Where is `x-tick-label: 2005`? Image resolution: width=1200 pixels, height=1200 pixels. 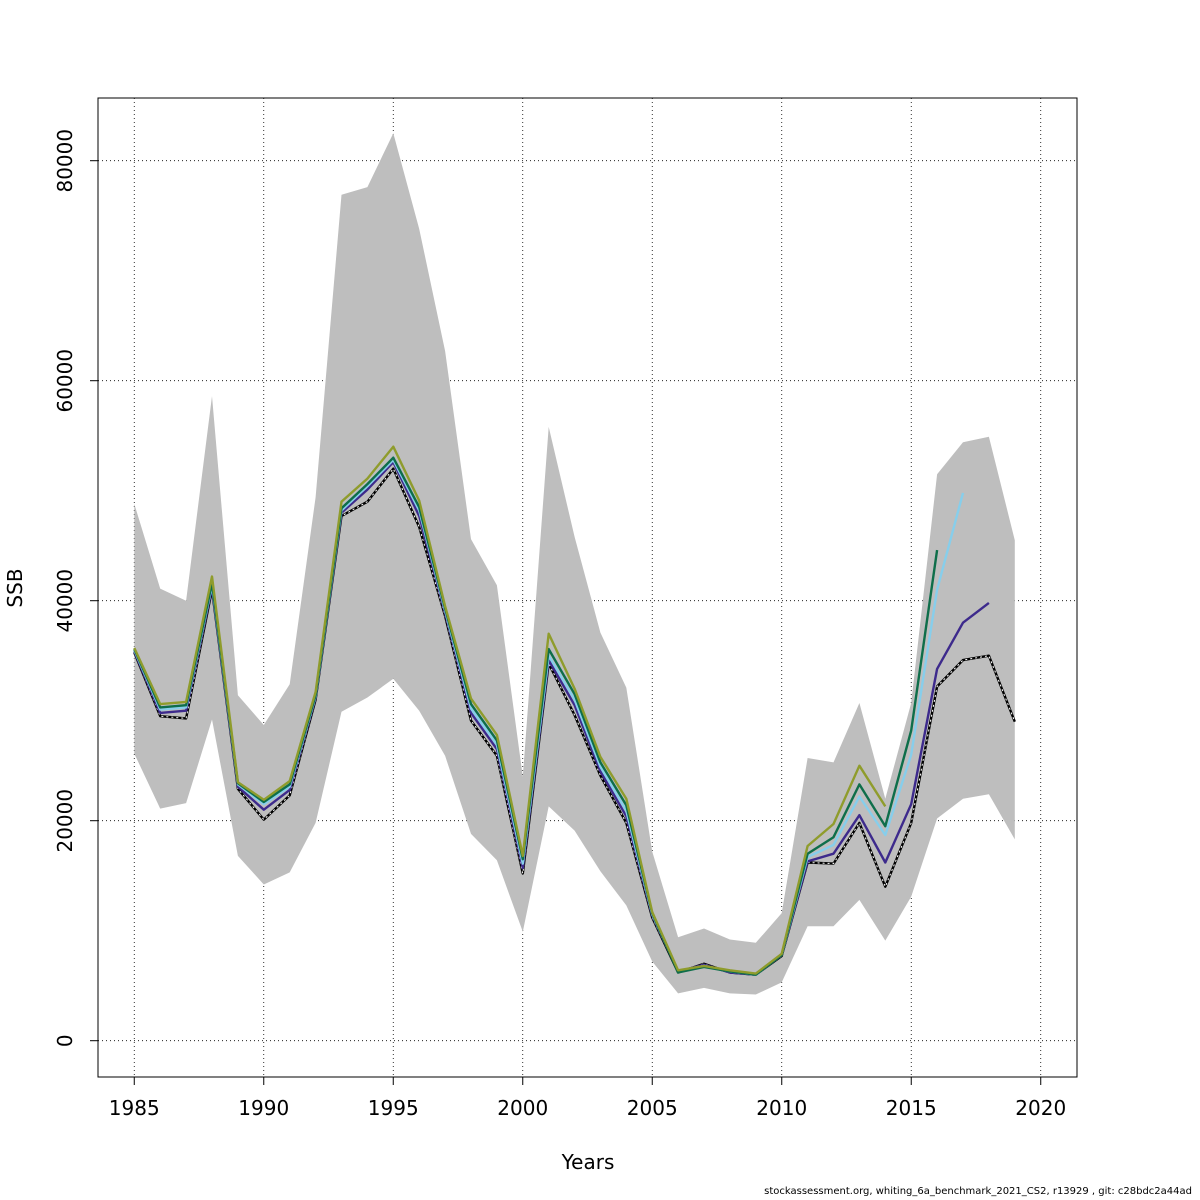
x-tick-label: 2005 is located at coordinates (652, 1108).